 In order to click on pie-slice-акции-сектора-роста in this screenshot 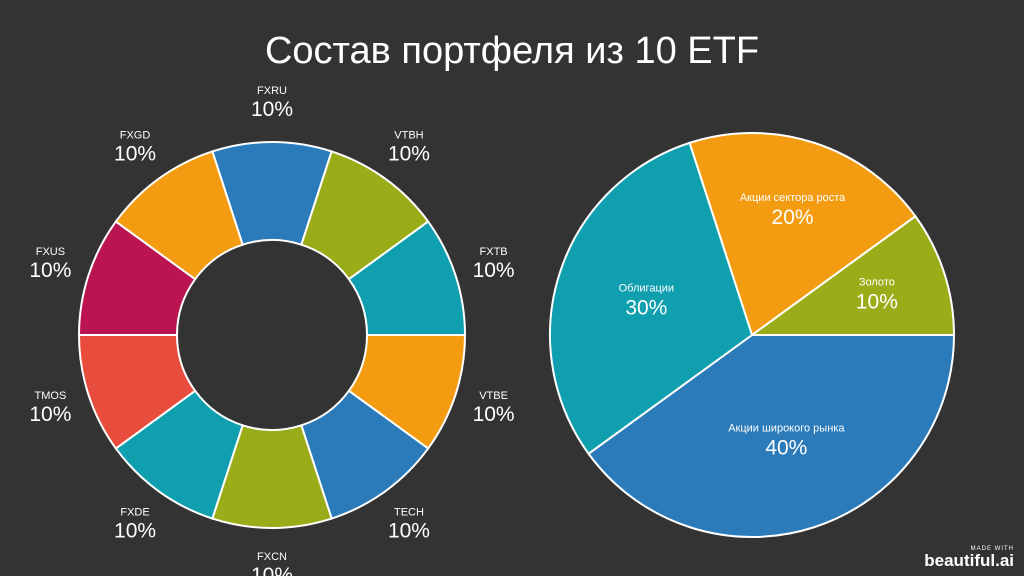, I will do `click(802, 234)`.